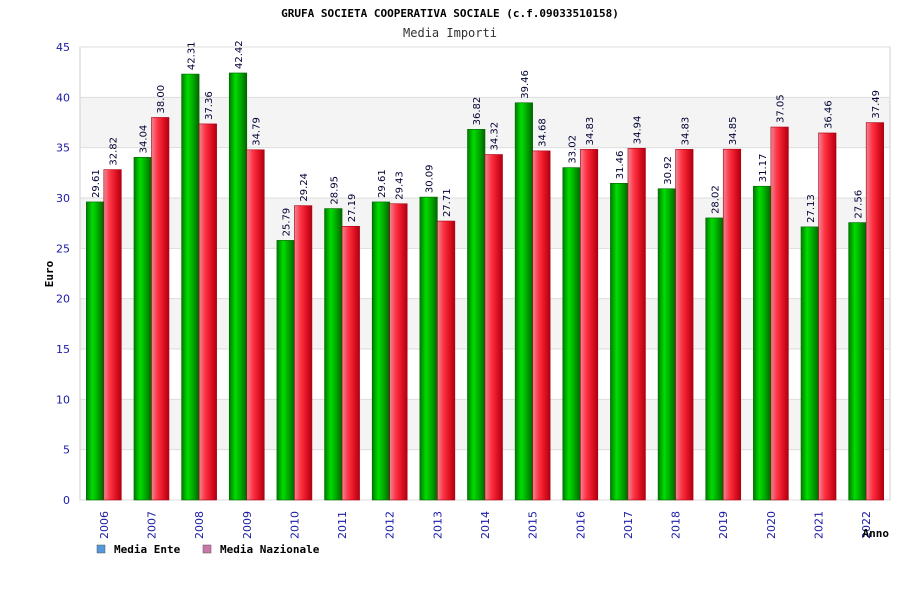 This screenshot has width=900, height=600. Describe the element at coordinates (144, 139) in the screenshot. I see `value-label: 34.04` at that location.